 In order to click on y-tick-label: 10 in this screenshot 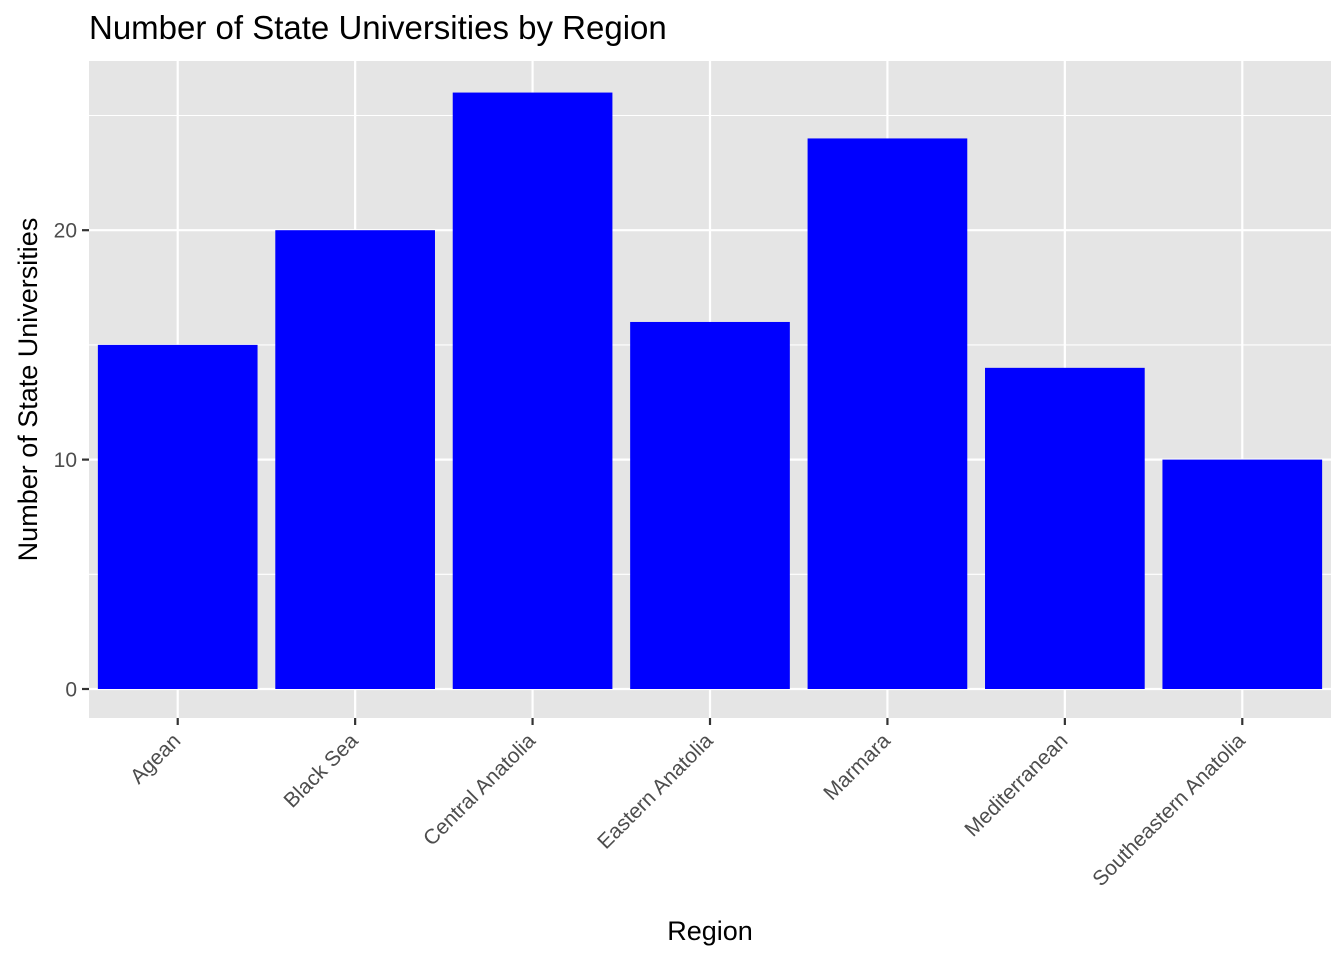, I will do `click(65, 460)`.